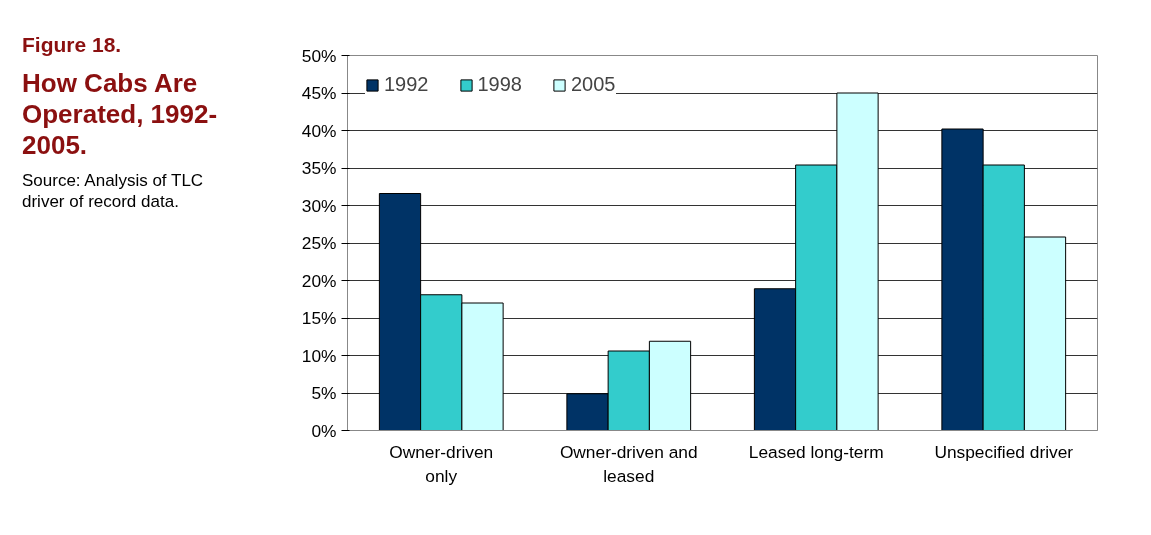 The image size is (1151, 535). I want to click on y-tick-label: 50%, so click(319, 55).